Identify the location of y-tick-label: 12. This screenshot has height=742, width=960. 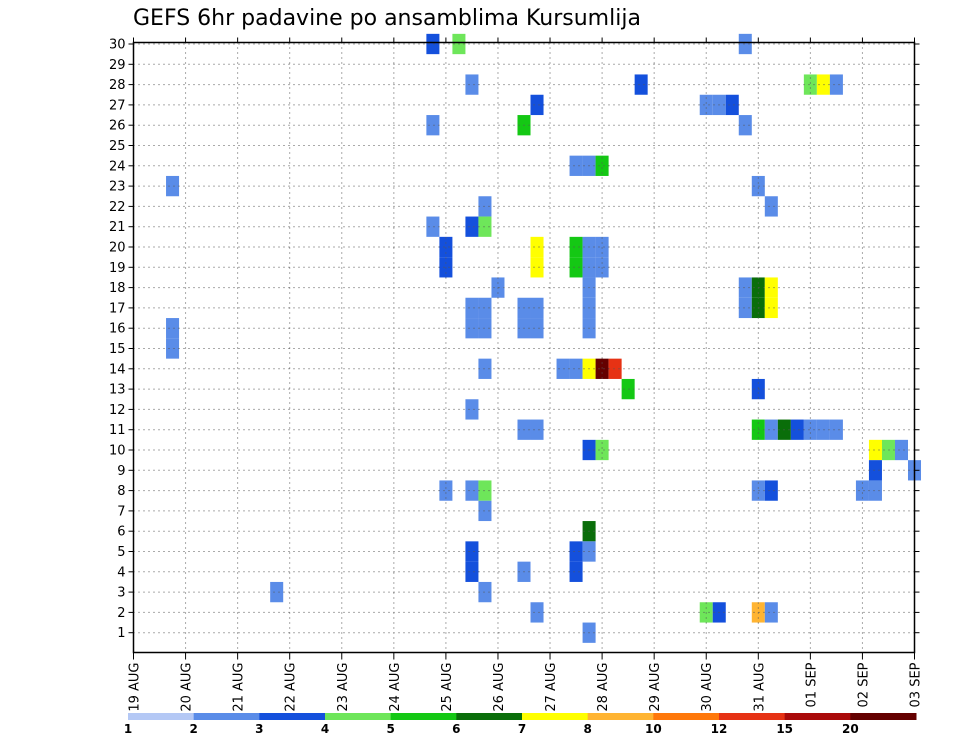
(117, 410).